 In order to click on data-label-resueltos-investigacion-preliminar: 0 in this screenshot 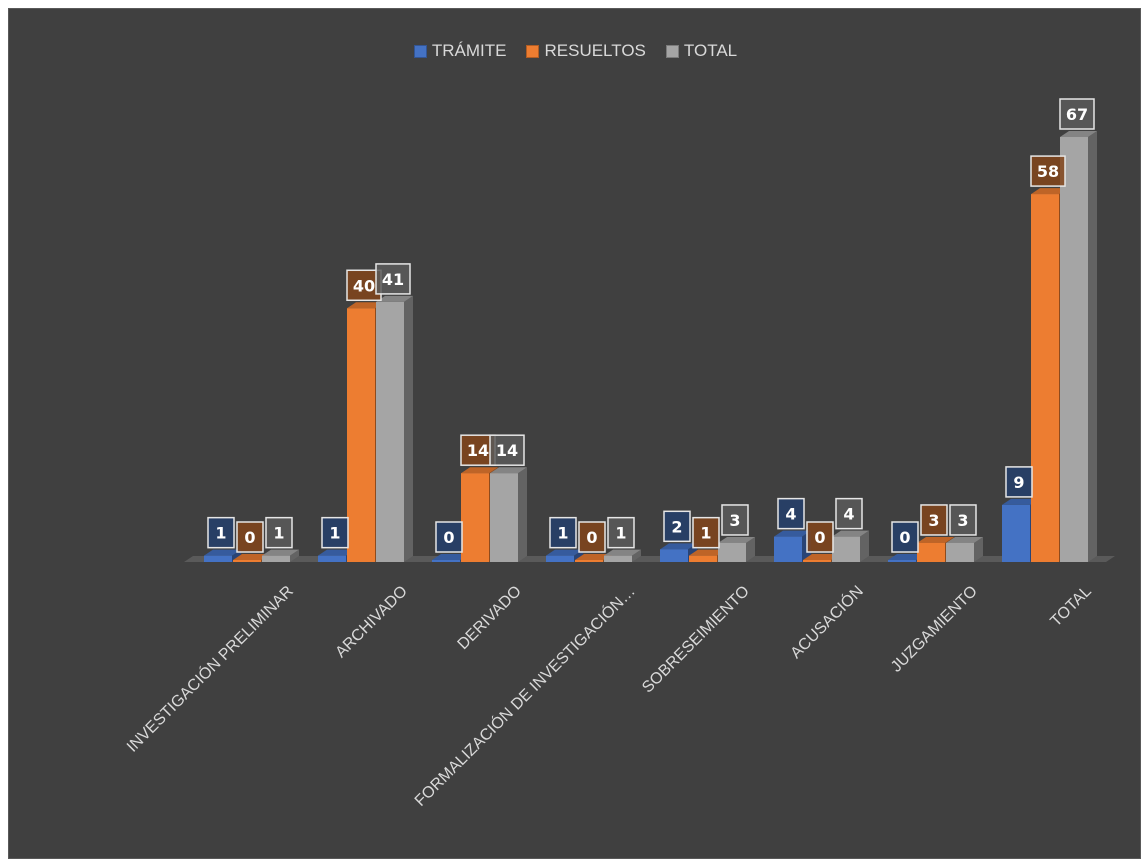, I will do `click(250, 537)`.